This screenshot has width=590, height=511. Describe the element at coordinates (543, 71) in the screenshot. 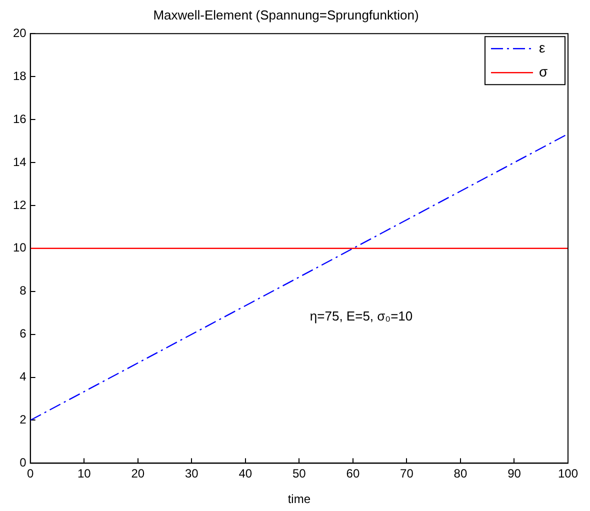

I see `legend-label: σ` at that location.